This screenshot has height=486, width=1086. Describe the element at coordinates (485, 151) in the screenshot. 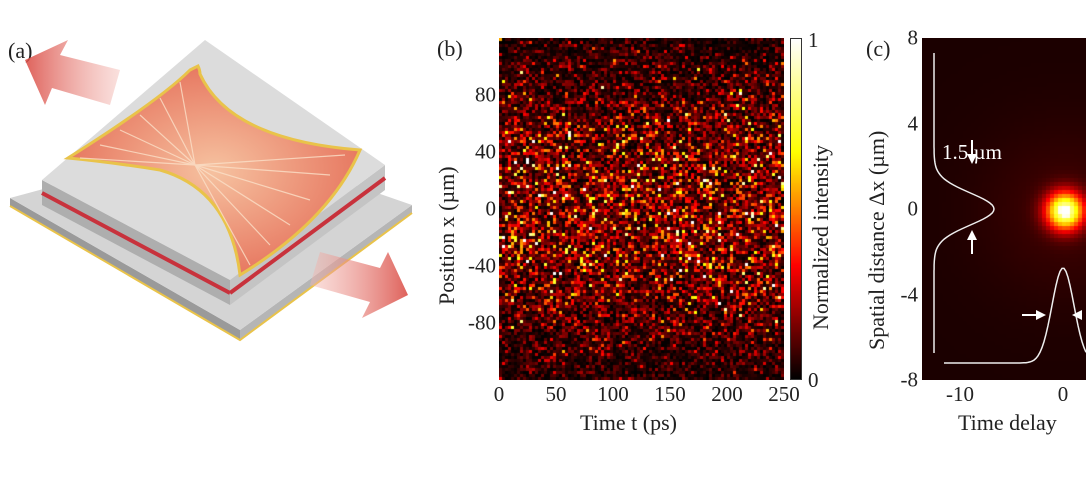

I see `b-y-tick: 40` at that location.